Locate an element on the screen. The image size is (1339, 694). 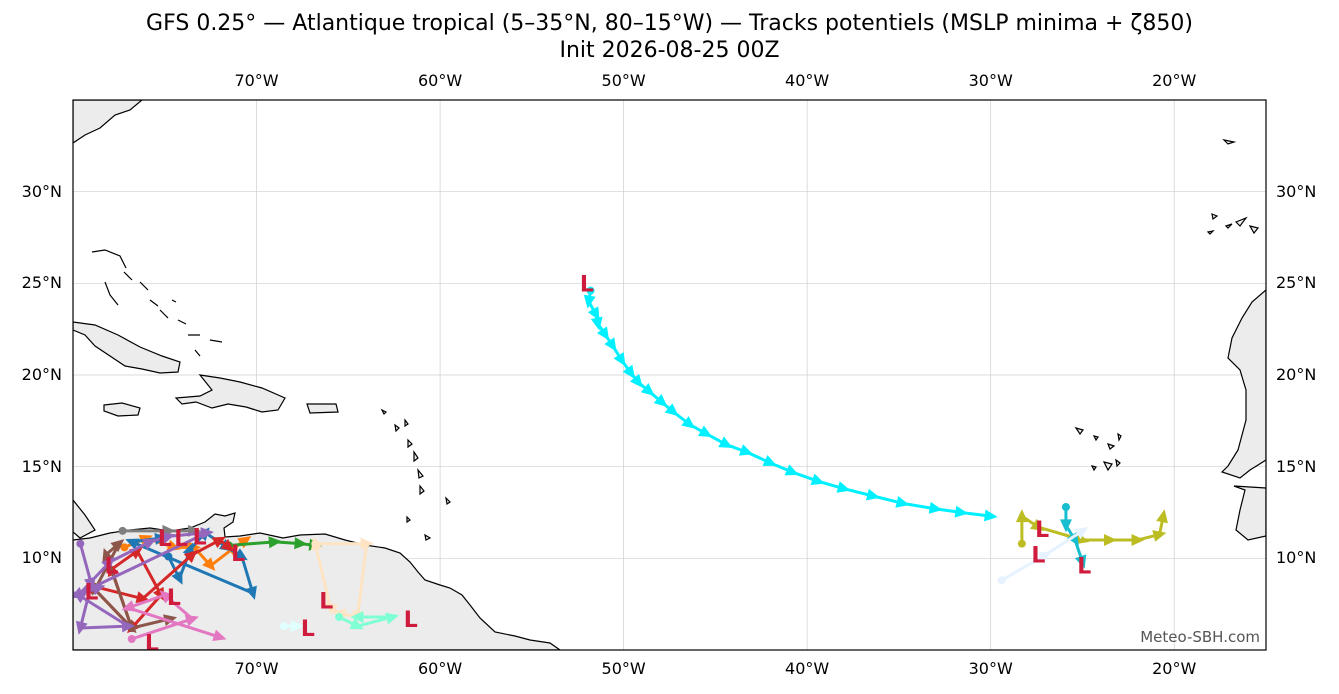
lon-tick-label-top: 30°W is located at coordinates (990, 80).